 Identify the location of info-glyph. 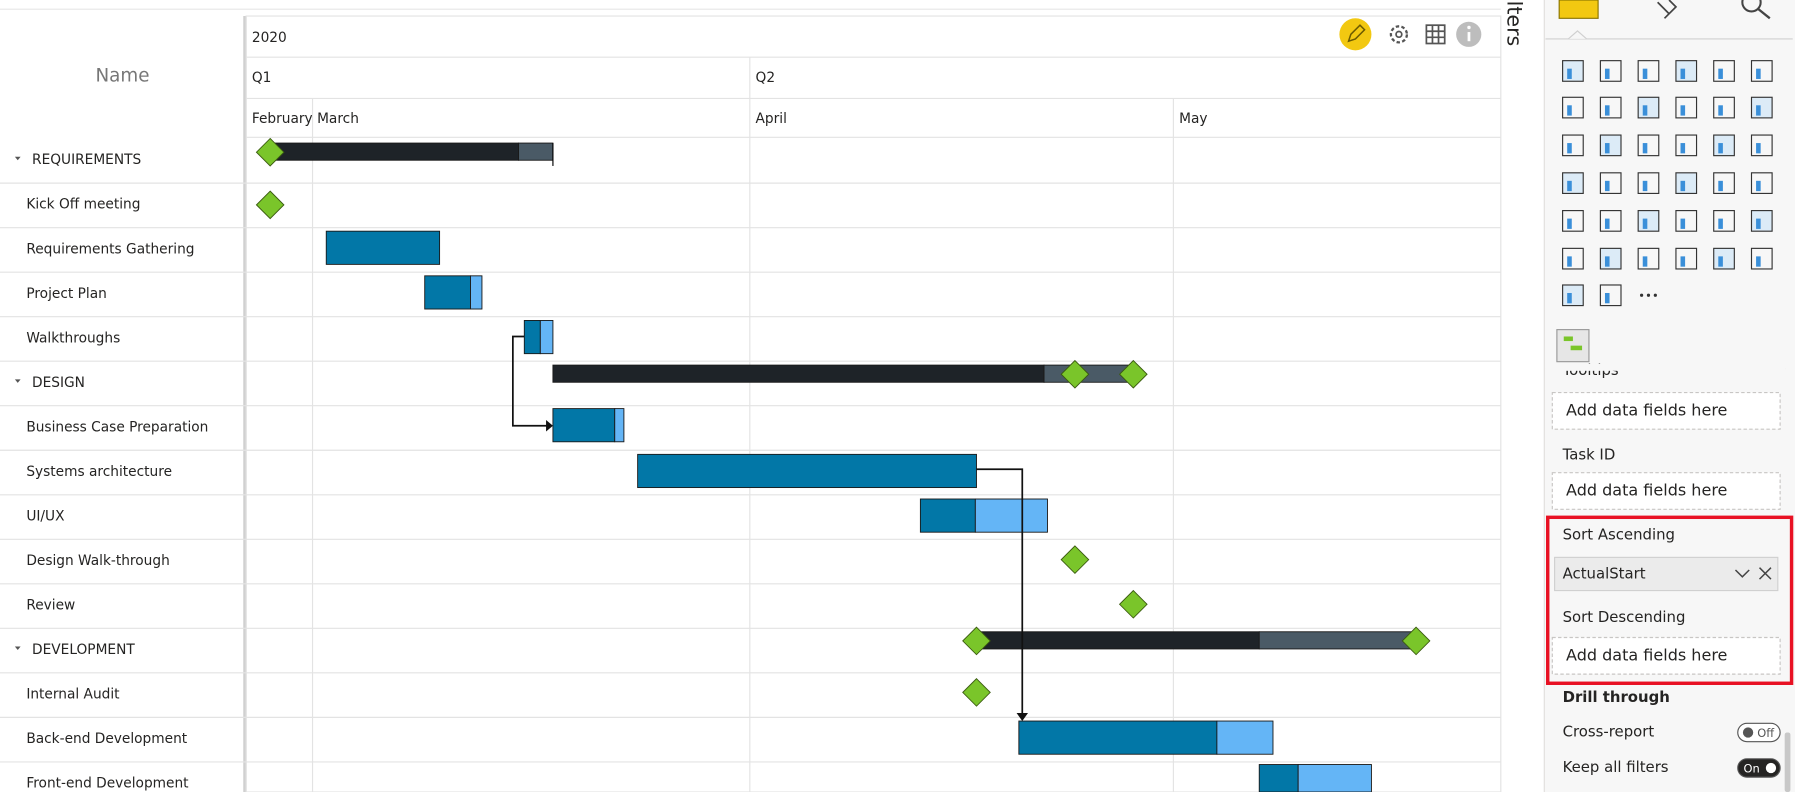
(1469, 37).